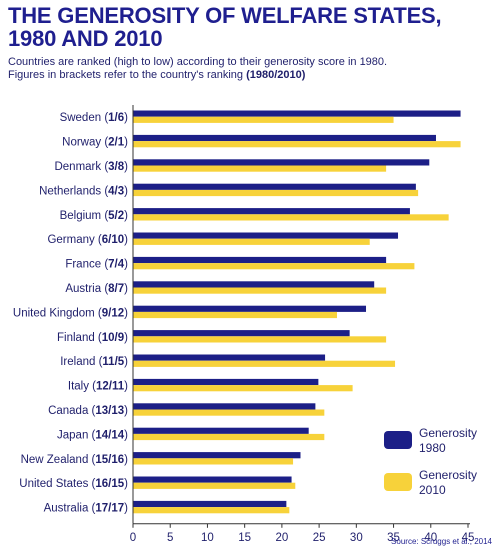 The height and width of the screenshot is (550, 500). What do you see at coordinates (281, 538) in the screenshot?
I see `x-tick-label: 20` at bounding box center [281, 538].